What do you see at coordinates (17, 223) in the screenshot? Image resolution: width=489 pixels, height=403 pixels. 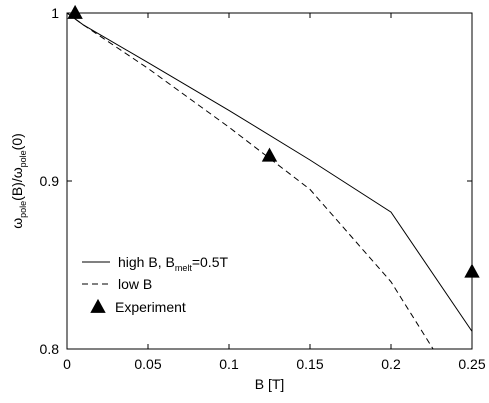 I see `text-part: ω` at bounding box center [17, 223].